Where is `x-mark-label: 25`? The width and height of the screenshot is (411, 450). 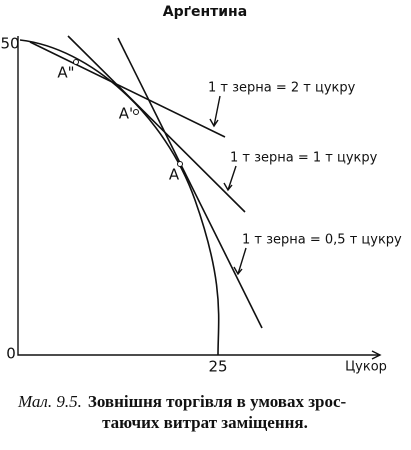 x-mark-label: 25 is located at coordinates (217, 367).